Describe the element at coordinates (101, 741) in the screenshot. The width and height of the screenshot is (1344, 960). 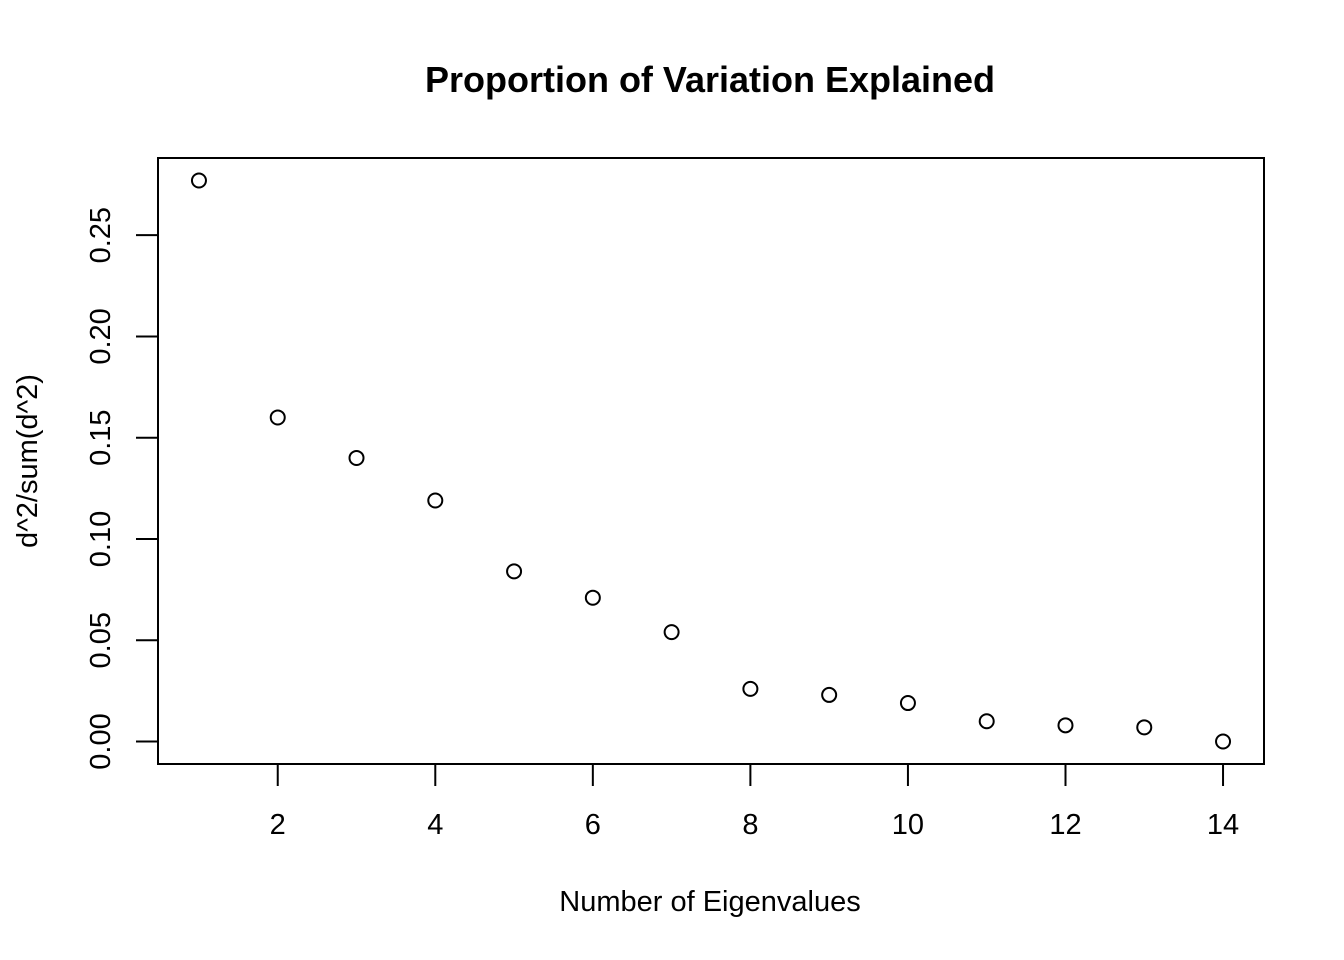
I see `y-tick-label: 0.00` at that location.